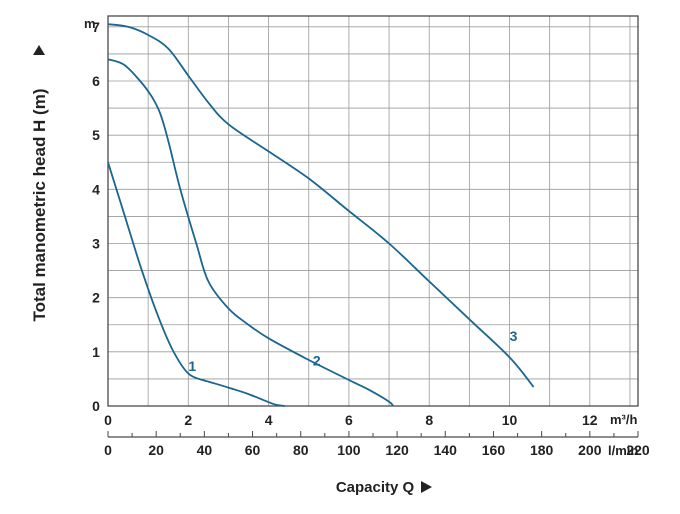 This screenshot has width=680, height=514. What do you see at coordinates (96, 298) in the screenshot?
I see `y-tick-label: 2` at bounding box center [96, 298].